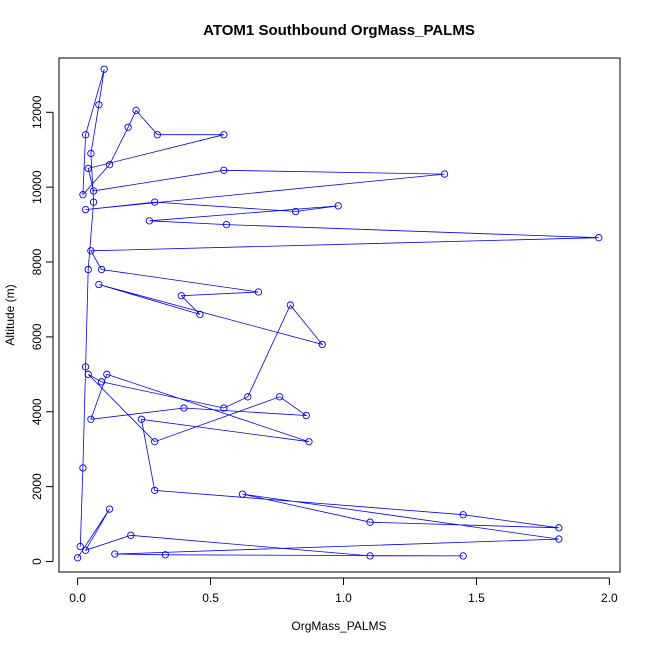 Image resolution: width=650 pixels, height=650 pixels. What do you see at coordinates (338, 626) in the screenshot?
I see `x-axis-label: OrgMass_PALMS` at bounding box center [338, 626].